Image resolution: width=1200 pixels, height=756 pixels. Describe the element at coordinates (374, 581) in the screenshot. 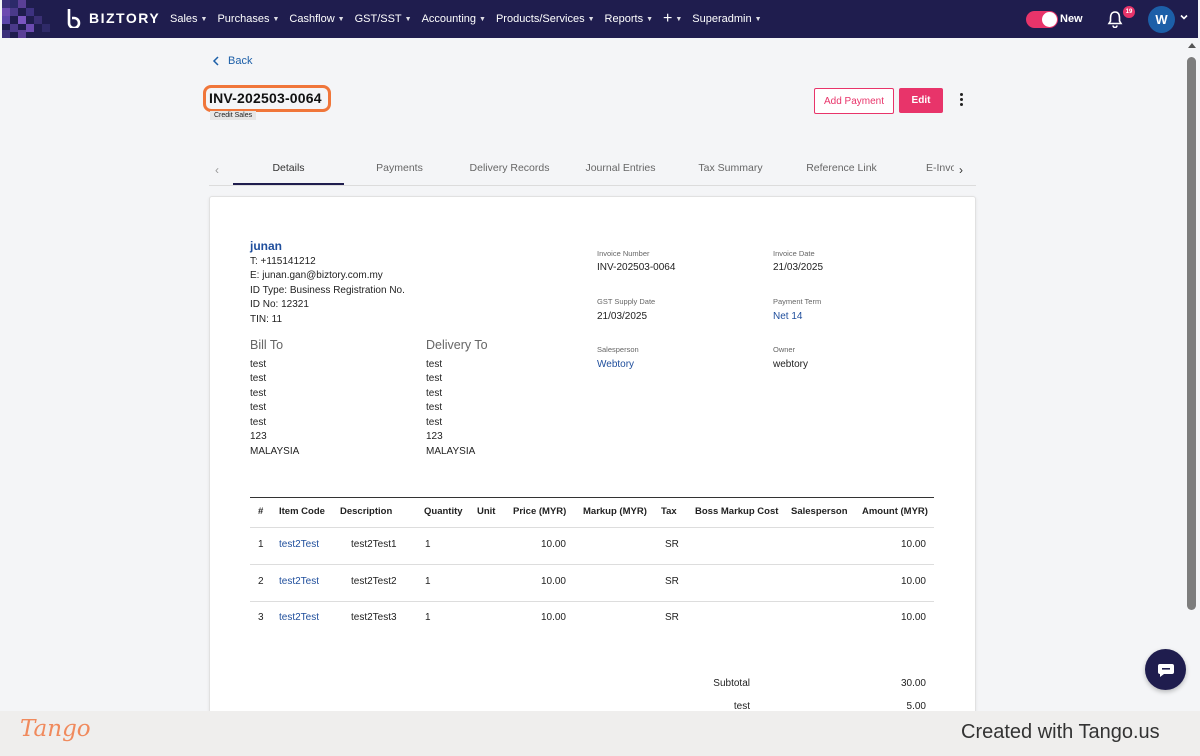

I see `cell-description: test2Test2` at that location.